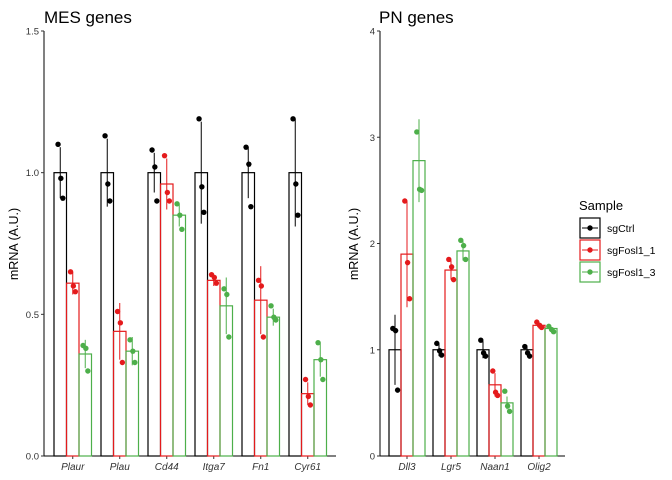 This screenshot has height=480, width=672. Describe the element at coordinates (372, 350) in the screenshot. I see `pn-y-tick-label: 1` at that location.